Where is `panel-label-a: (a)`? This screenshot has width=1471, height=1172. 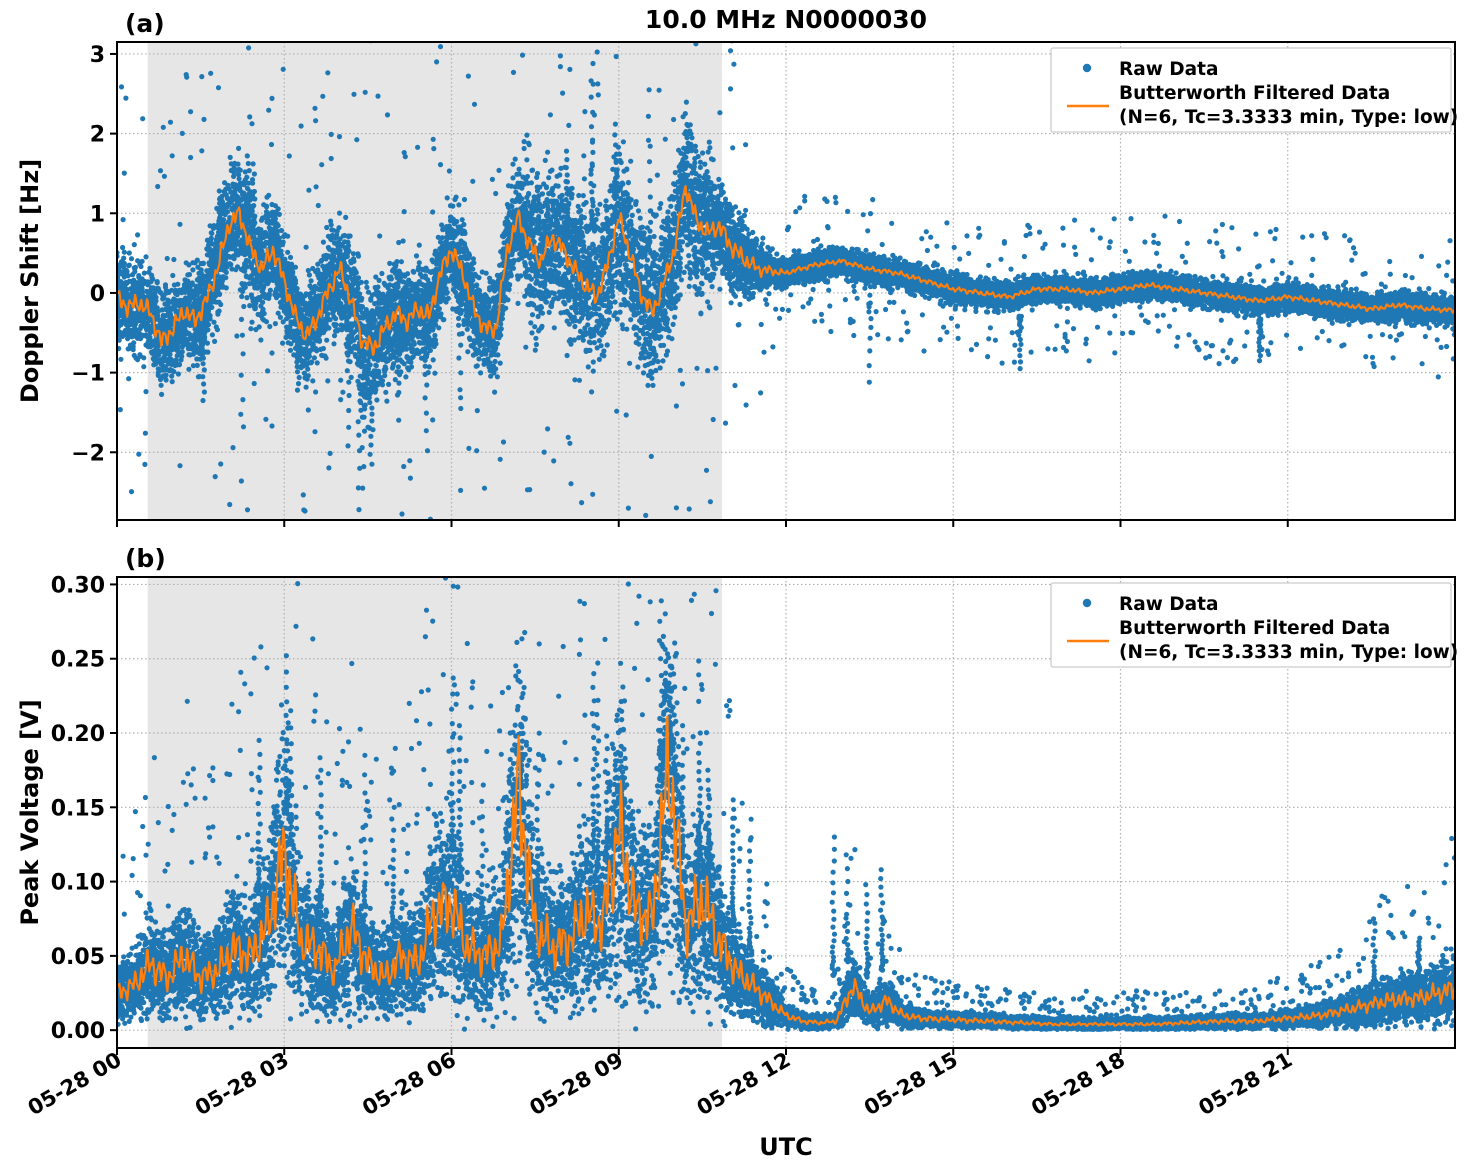 panel-label-a: (a) is located at coordinates (145, 23).